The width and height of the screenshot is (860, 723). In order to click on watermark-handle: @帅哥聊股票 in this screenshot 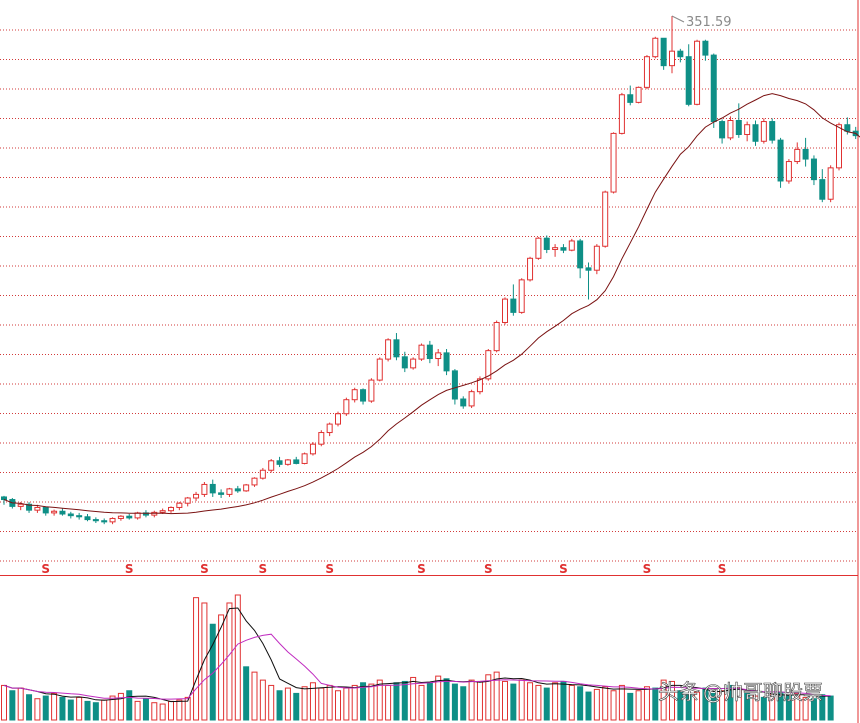, I will do `click(763, 692)`.